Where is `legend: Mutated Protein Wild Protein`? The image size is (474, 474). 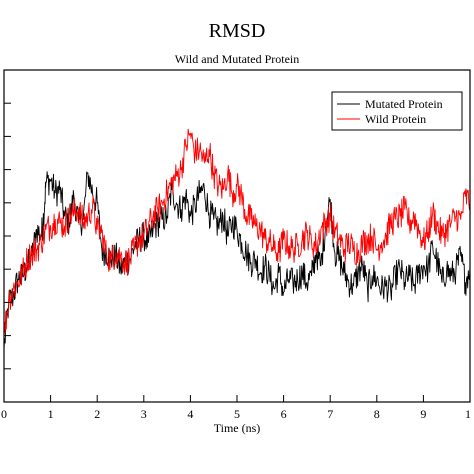 legend: Mutated Protein Wild Protein is located at coordinates (397, 111).